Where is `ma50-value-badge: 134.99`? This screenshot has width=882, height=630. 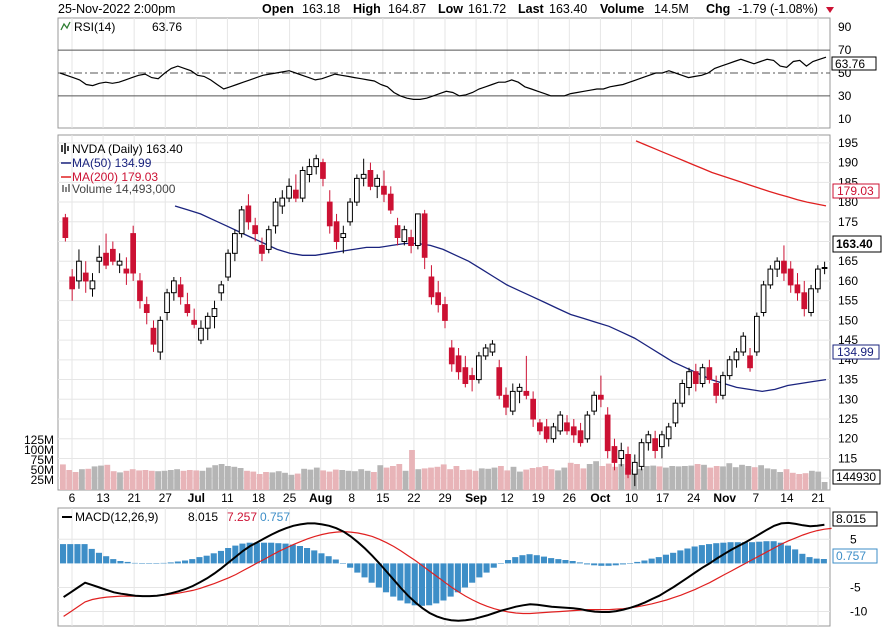
ma50-value-badge: 134.99 is located at coordinates (856, 352).